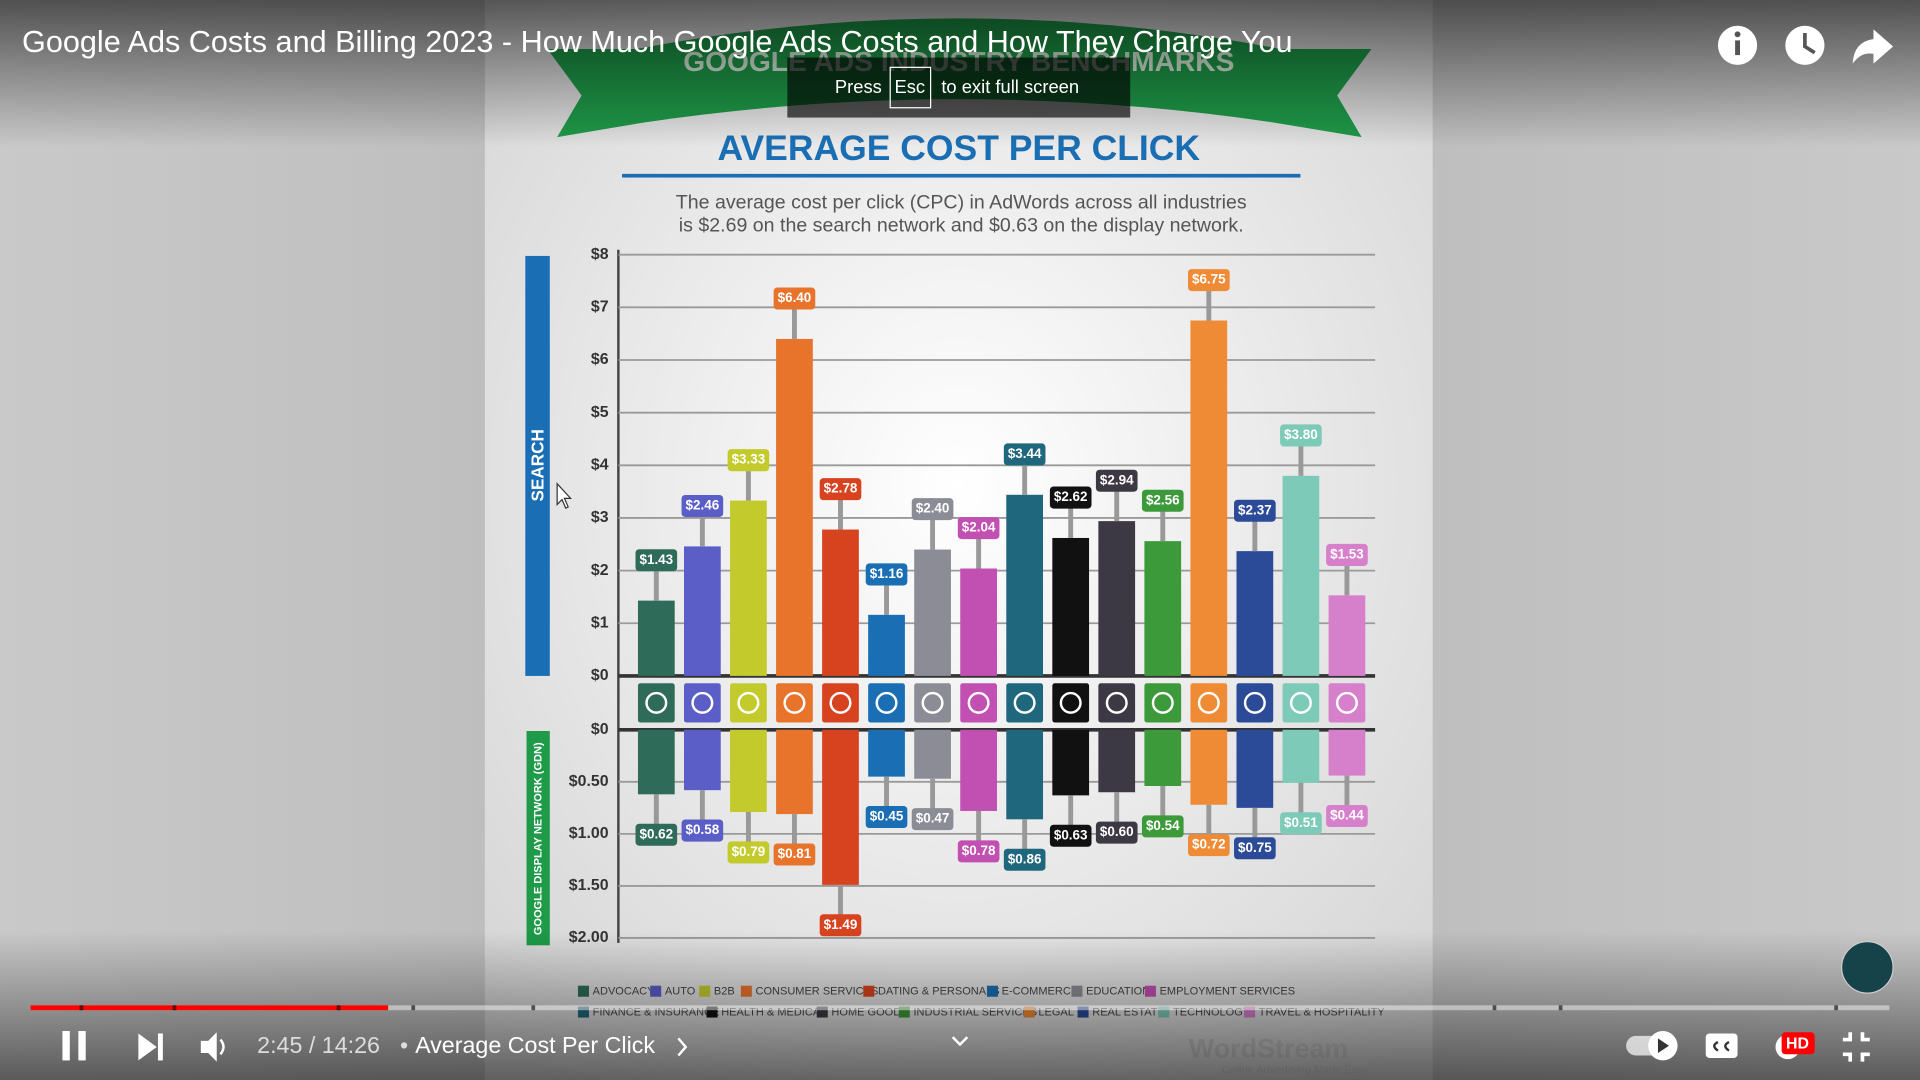 The width and height of the screenshot is (1920, 1080). I want to click on pause-button, so click(74, 1046).